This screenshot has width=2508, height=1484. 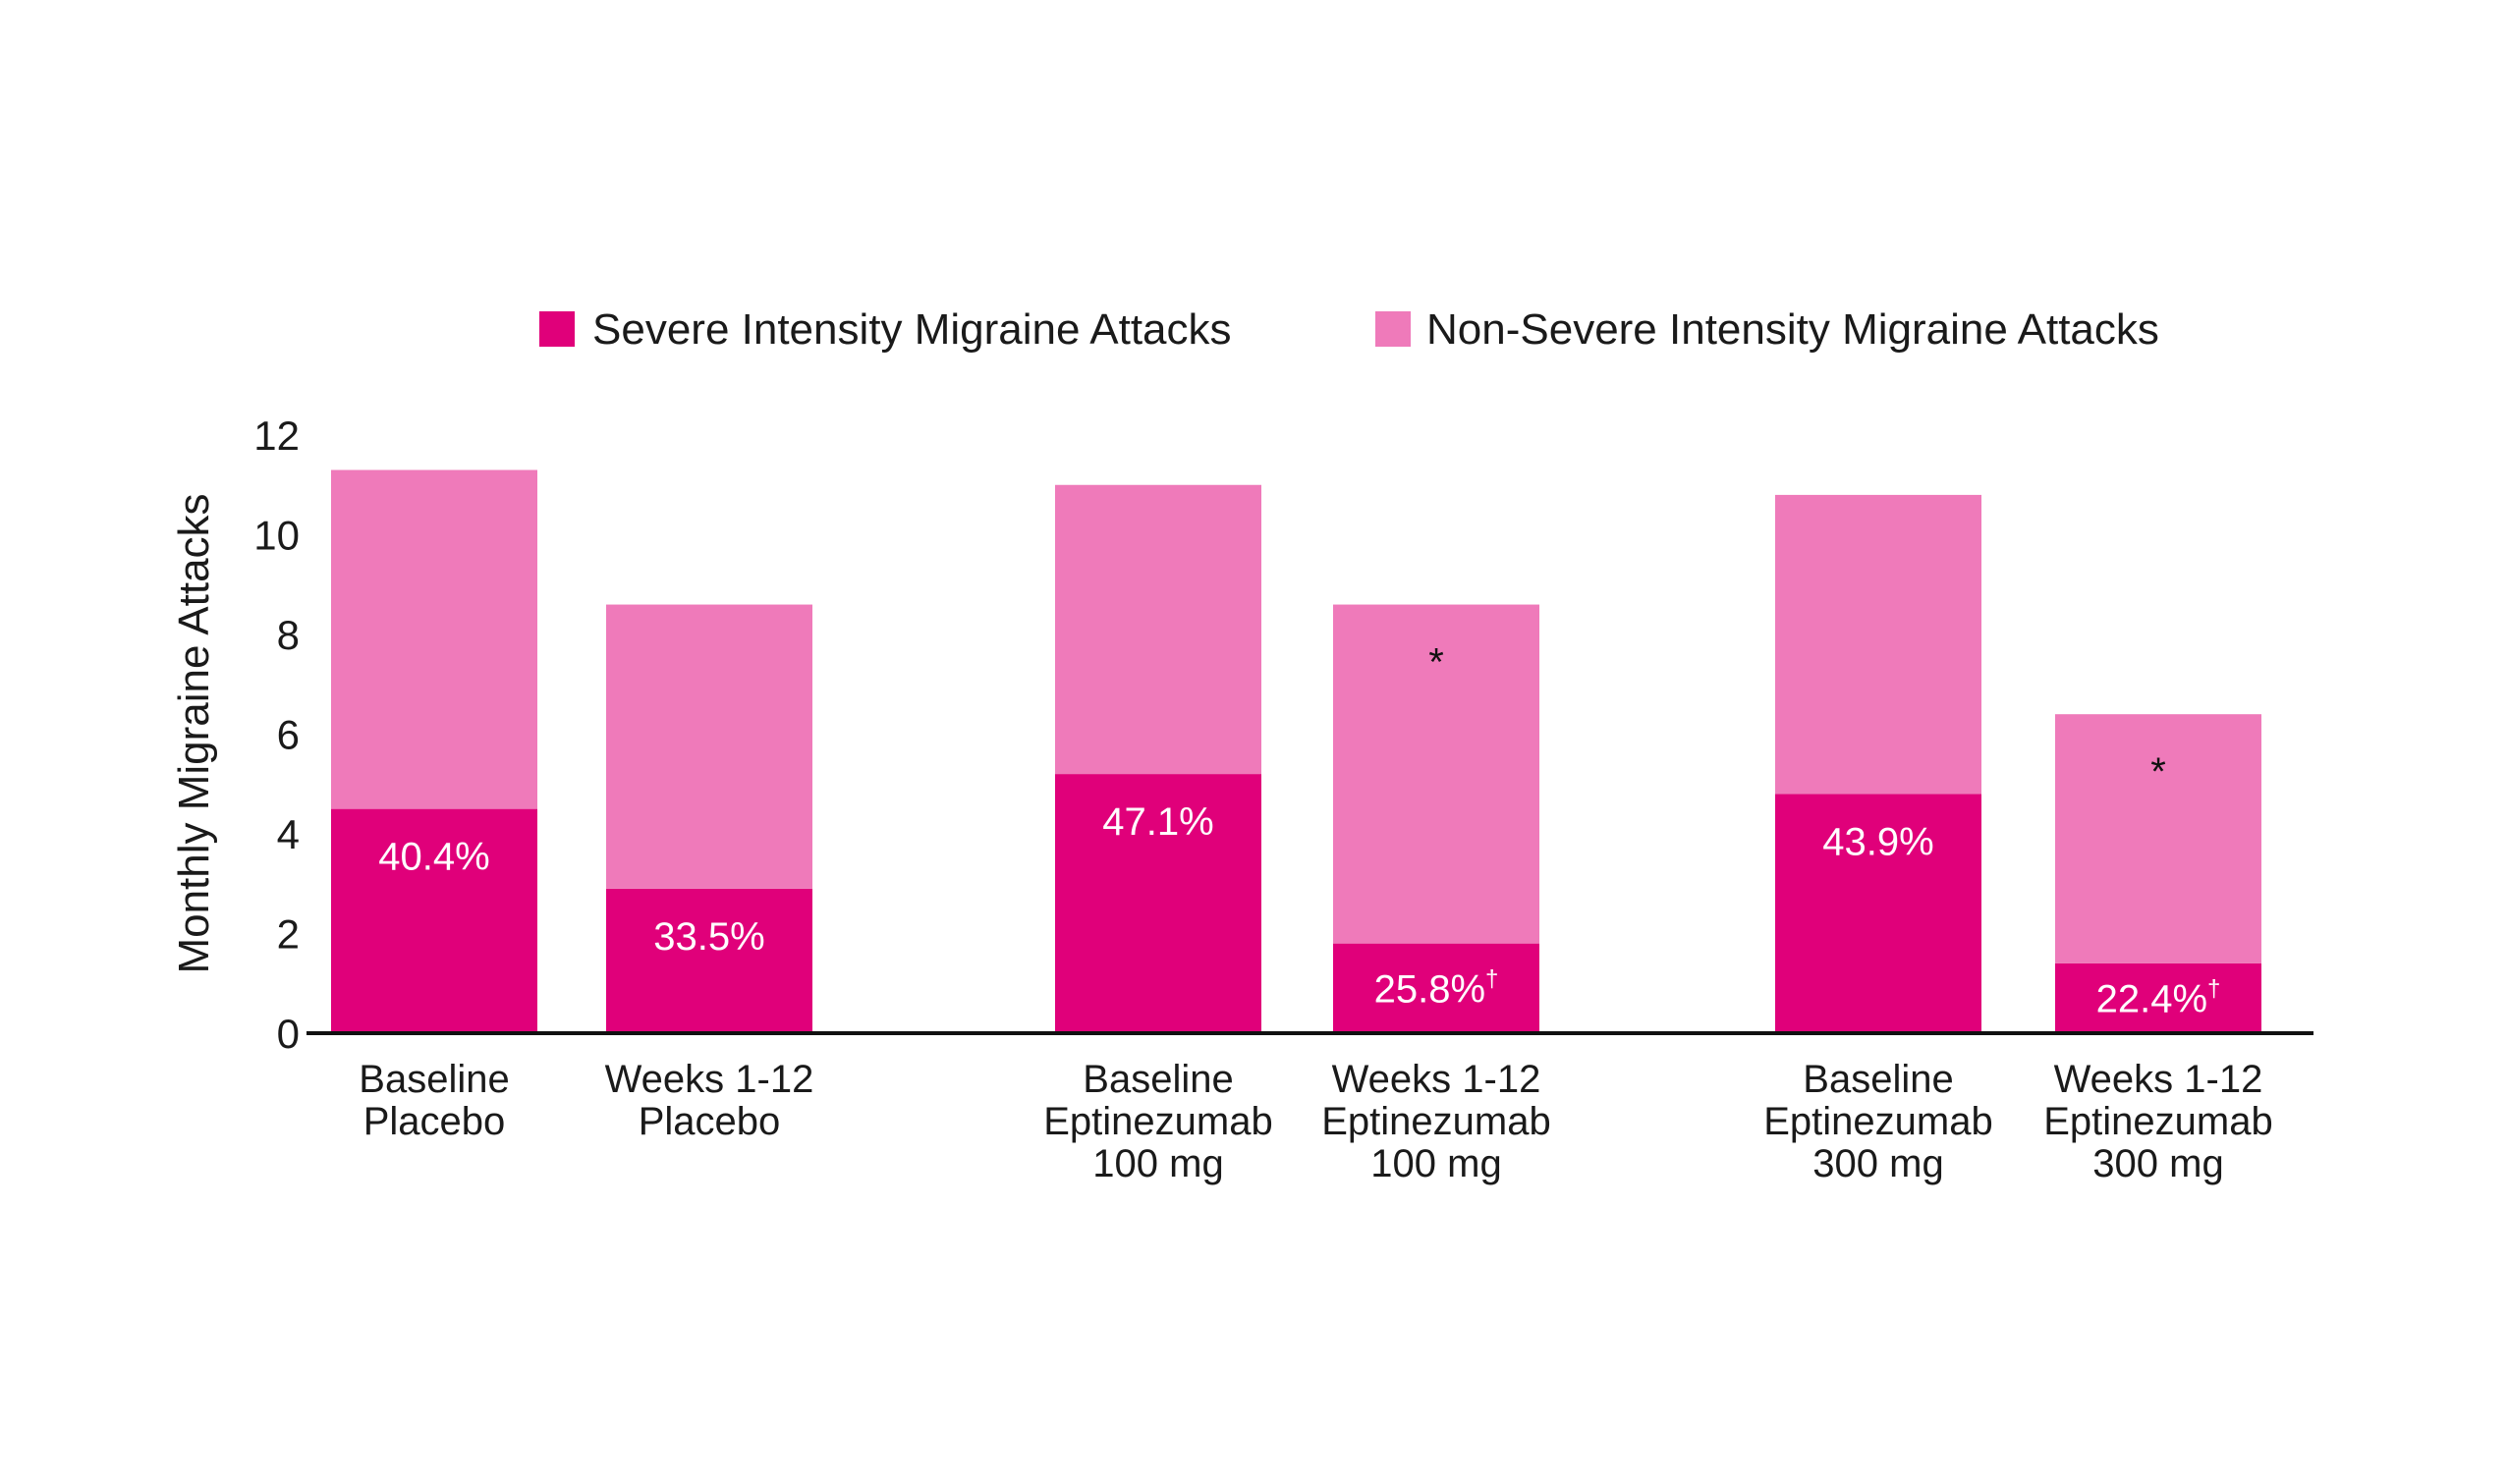 I want to click on data-label-percent: 22.4%†, so click(x=2158, y=997).